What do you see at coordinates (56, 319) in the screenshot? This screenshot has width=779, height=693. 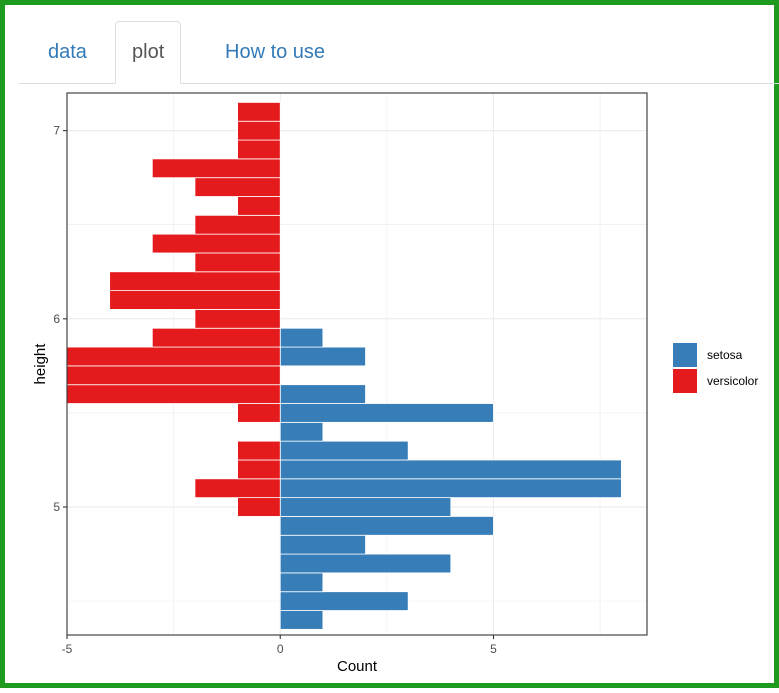 I see `y-tick-label: 6` at bounding box center [56, 319].